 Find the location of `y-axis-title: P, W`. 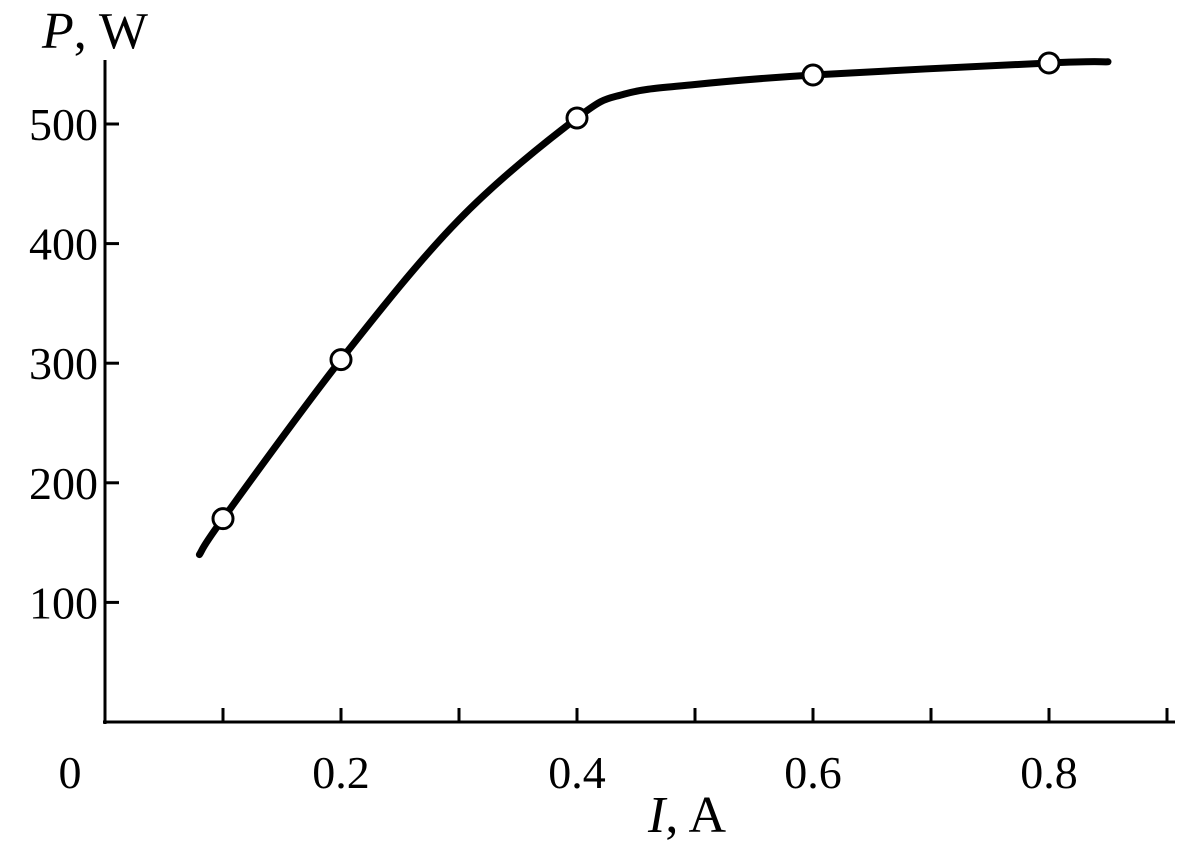

y-axis-title: P, W is located at coordinates (94, 31).